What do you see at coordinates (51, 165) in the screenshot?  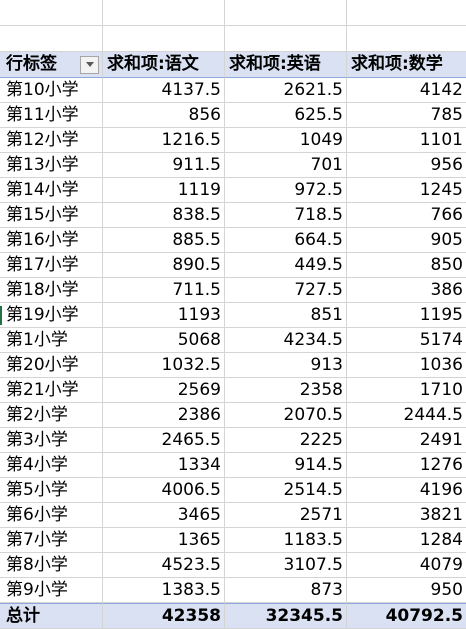 I see `school-name-cell: 第13小学` at bounding box center [51, 165].